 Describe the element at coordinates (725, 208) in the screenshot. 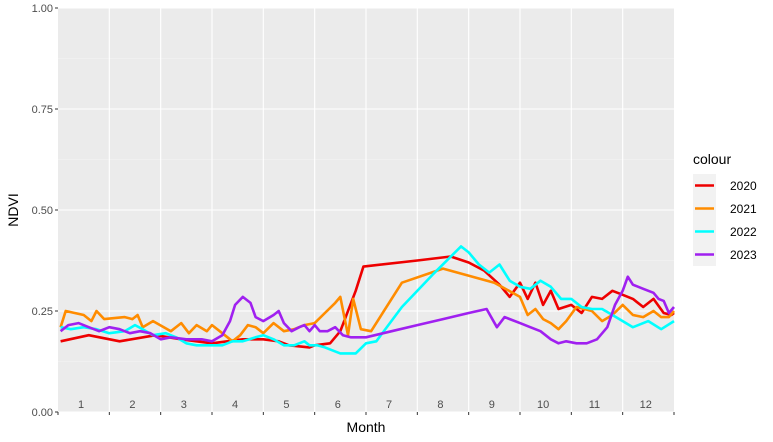

I see `legend: colour 2020 2021 2022 2023` at that location.